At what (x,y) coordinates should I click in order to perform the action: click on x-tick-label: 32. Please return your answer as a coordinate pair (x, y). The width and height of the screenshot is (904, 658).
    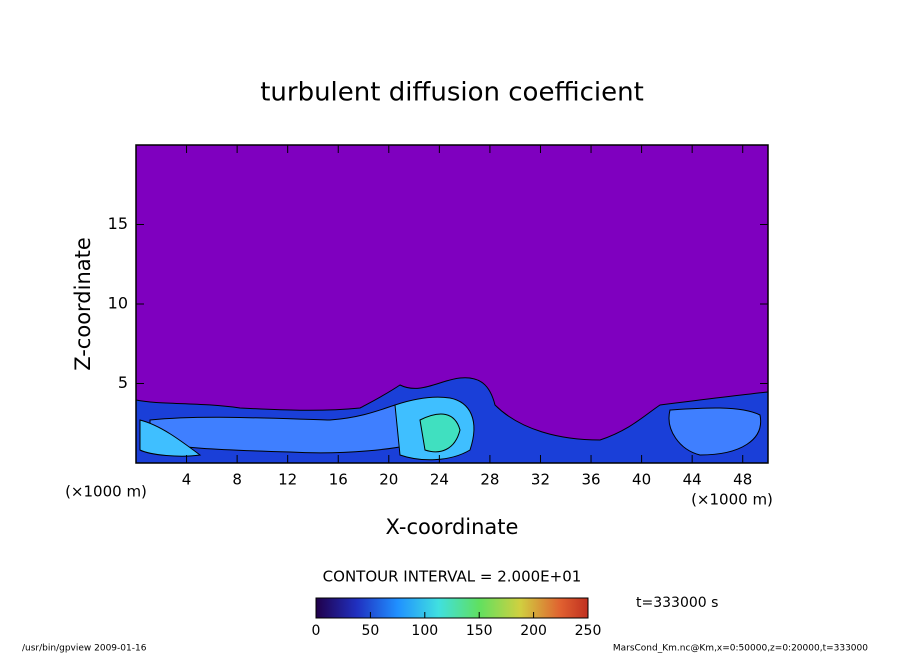
    Looking at the image, I should click on (540, 480).